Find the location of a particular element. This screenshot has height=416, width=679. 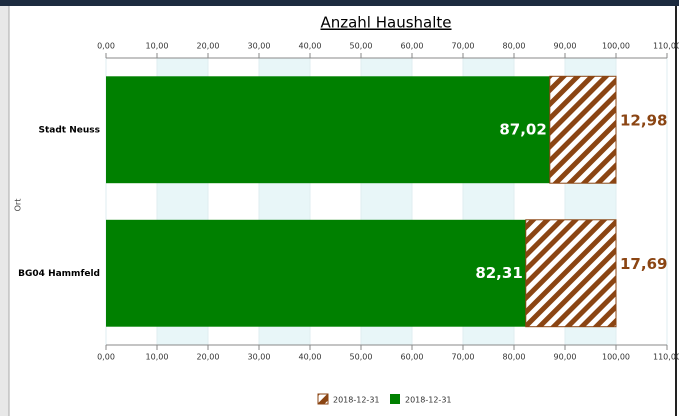

value-label: 12,98 is located at coordinates (643, 120).